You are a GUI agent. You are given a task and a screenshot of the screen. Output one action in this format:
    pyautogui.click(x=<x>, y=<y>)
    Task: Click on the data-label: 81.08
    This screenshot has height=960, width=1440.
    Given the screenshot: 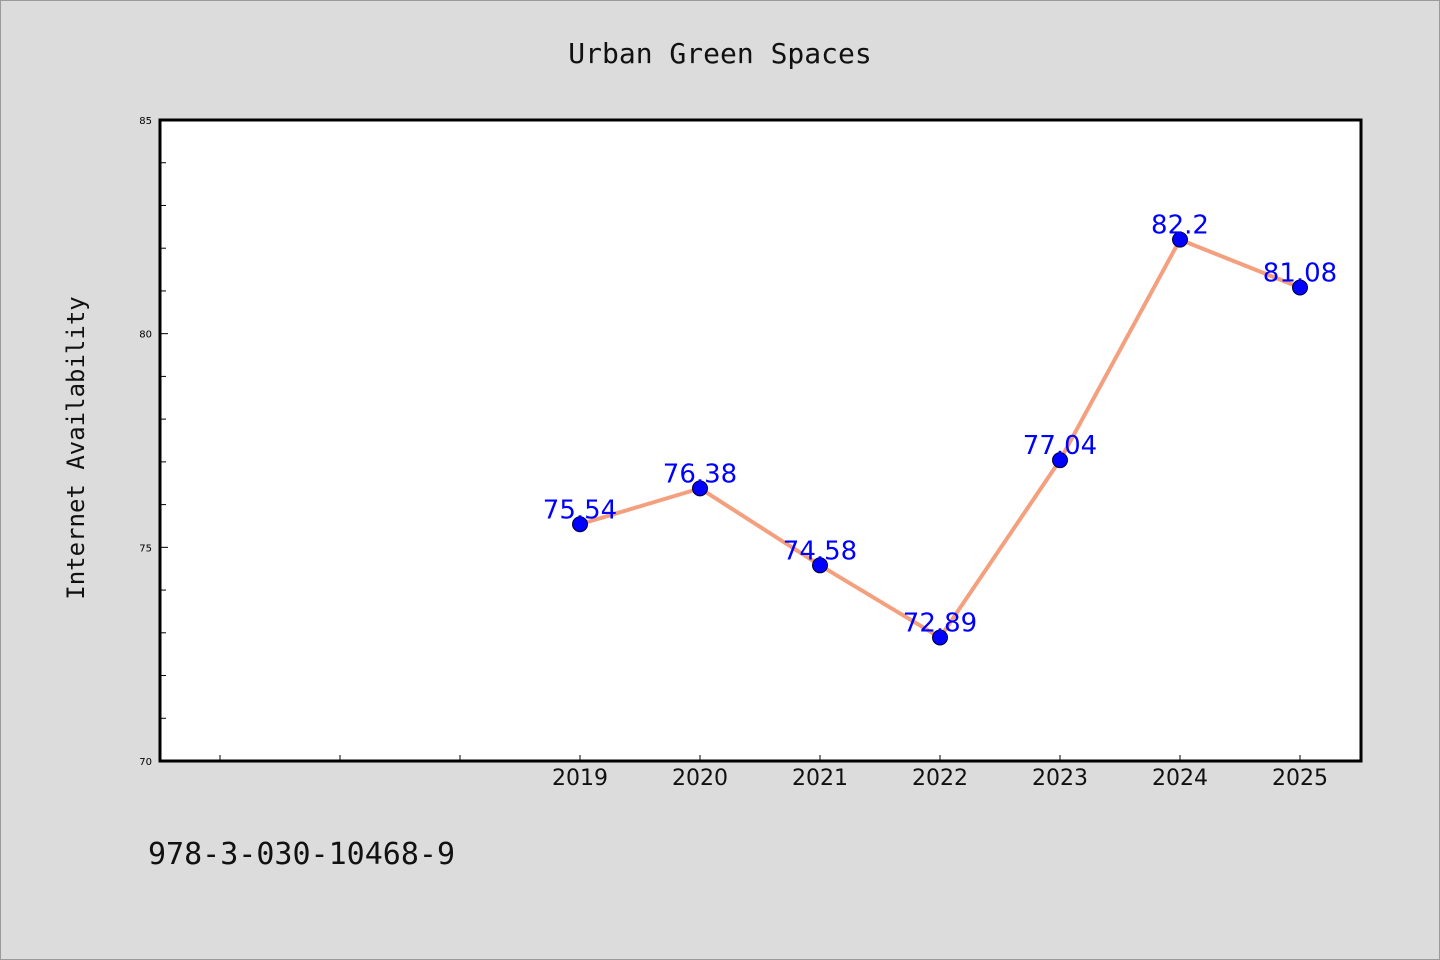 What is the action you would take?
    pyautogui.click(x=1300, y=274)
    